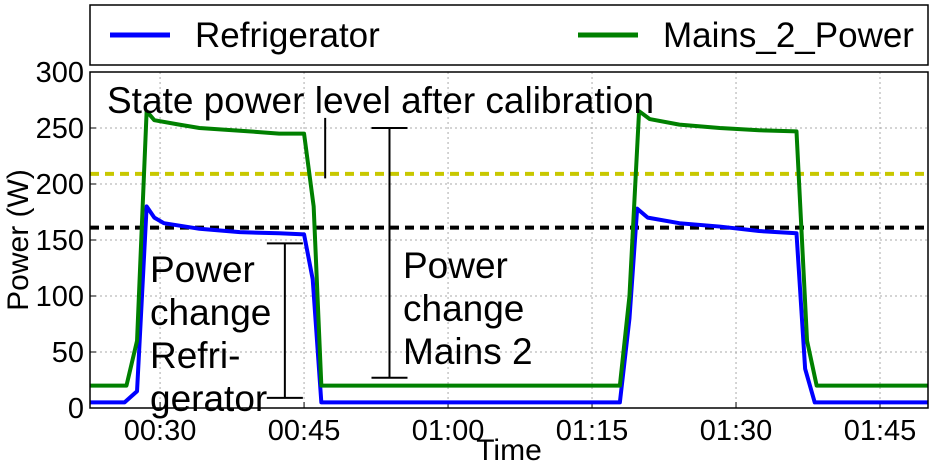  Describe the element at coordinates (880, 431) in the screenshot. I see `x-tick-label: 01:45` at that location.